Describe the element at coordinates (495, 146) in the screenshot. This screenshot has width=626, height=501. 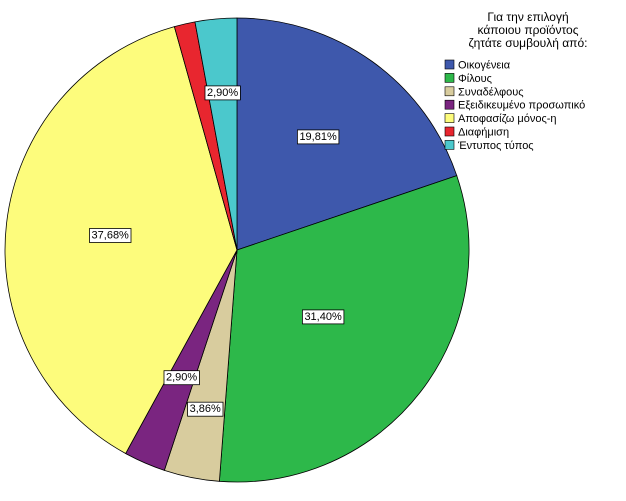
I see `legend-label: Έντυπος τύπος` at that location.